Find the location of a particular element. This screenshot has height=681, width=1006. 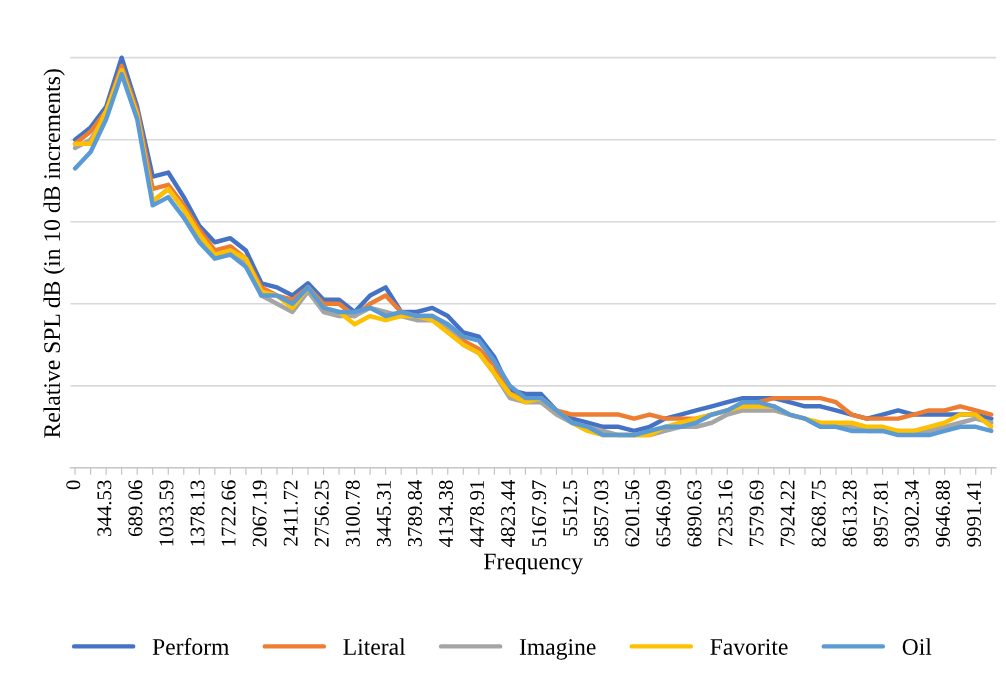

x-tick-label: 0 is located at coordinates (73, 485).